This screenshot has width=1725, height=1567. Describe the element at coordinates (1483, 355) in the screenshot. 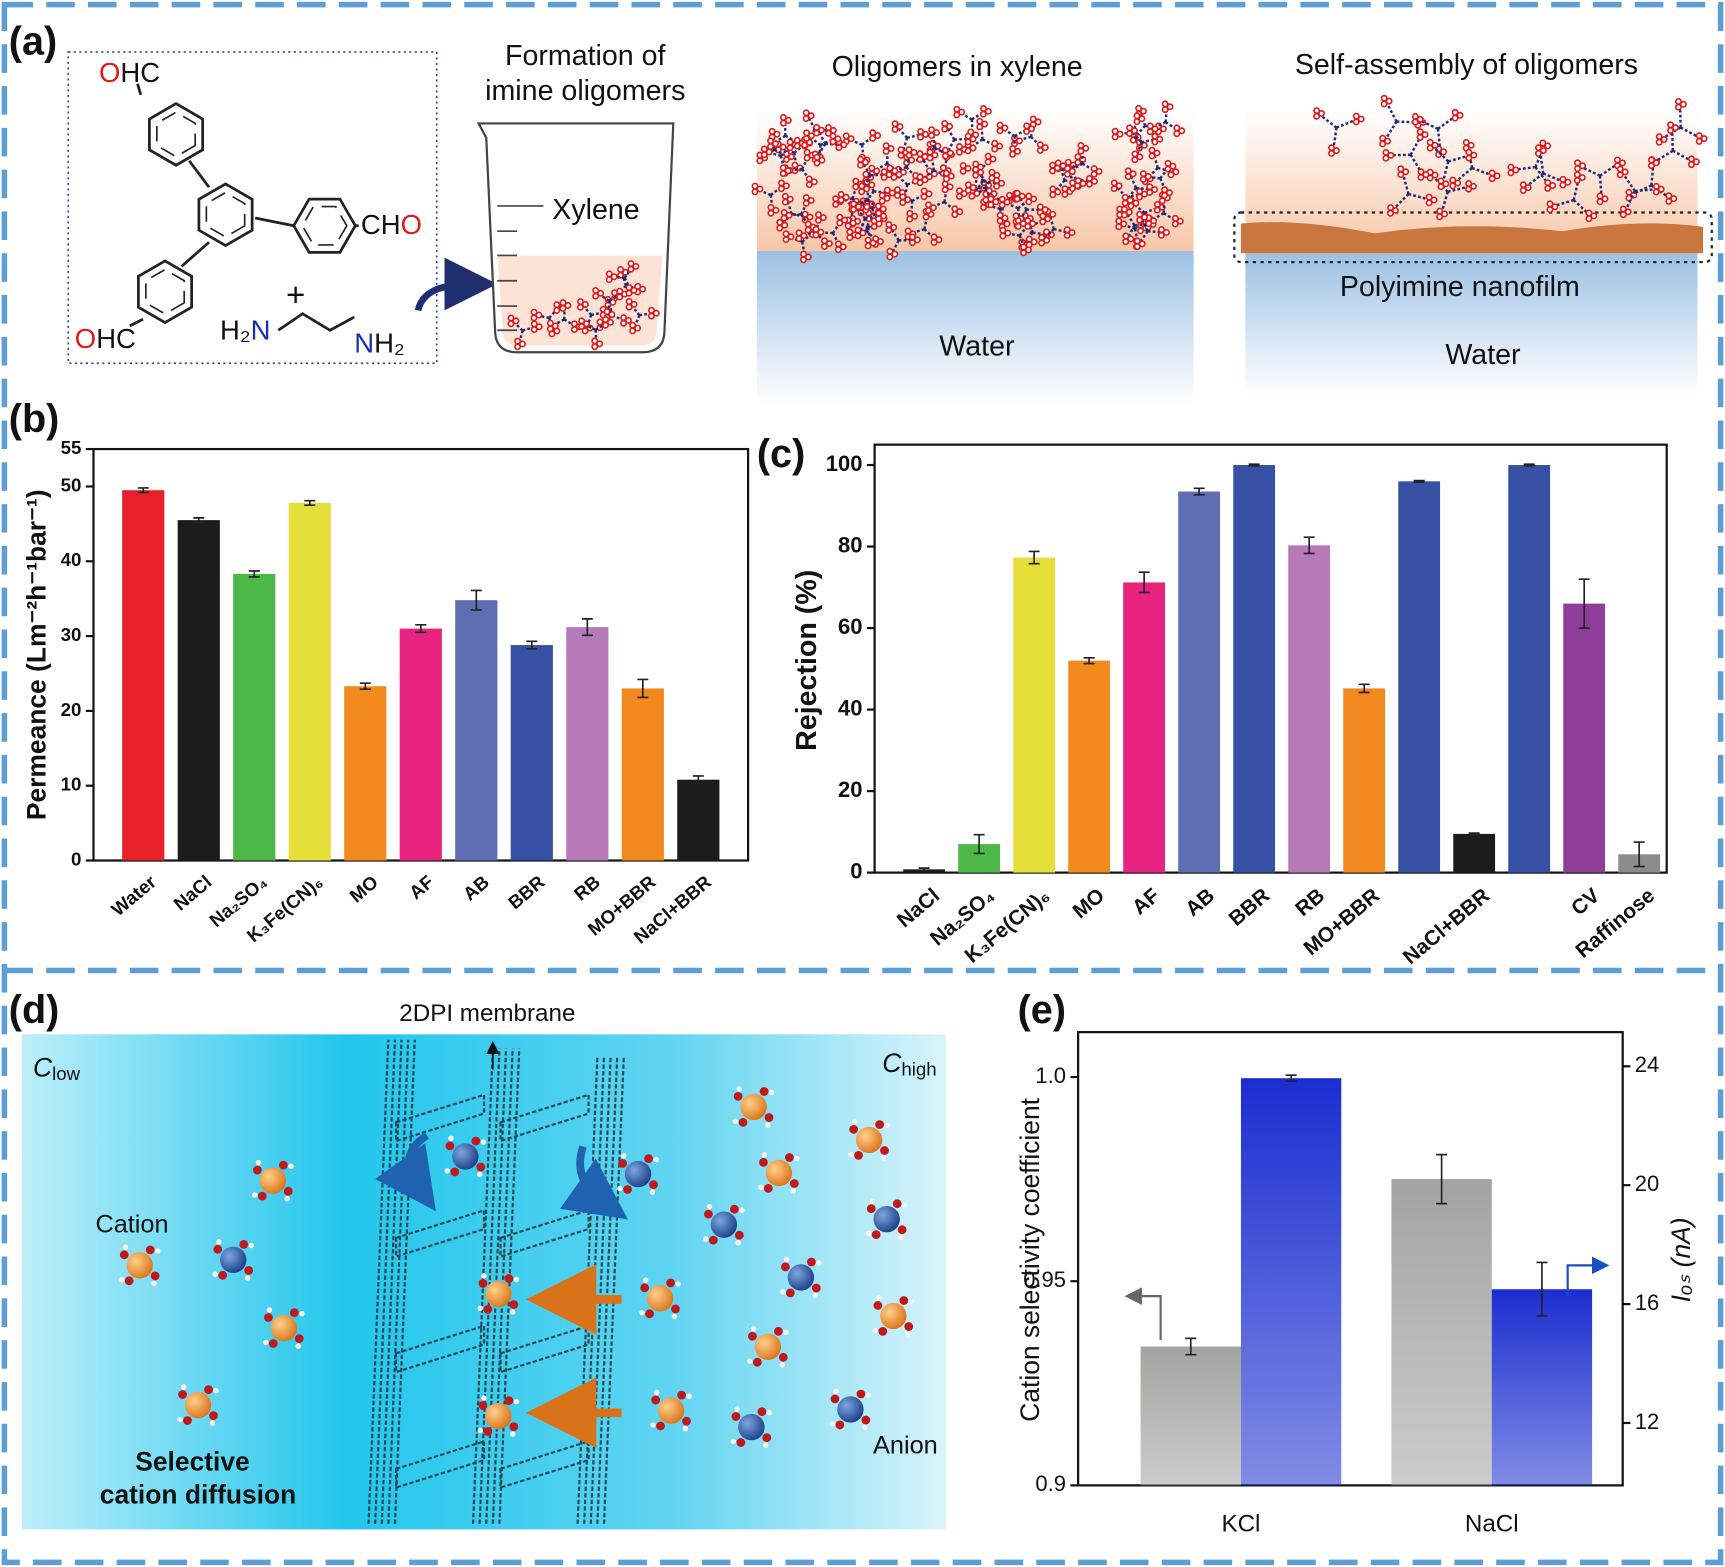

I see `phase-label: Water` at that location.